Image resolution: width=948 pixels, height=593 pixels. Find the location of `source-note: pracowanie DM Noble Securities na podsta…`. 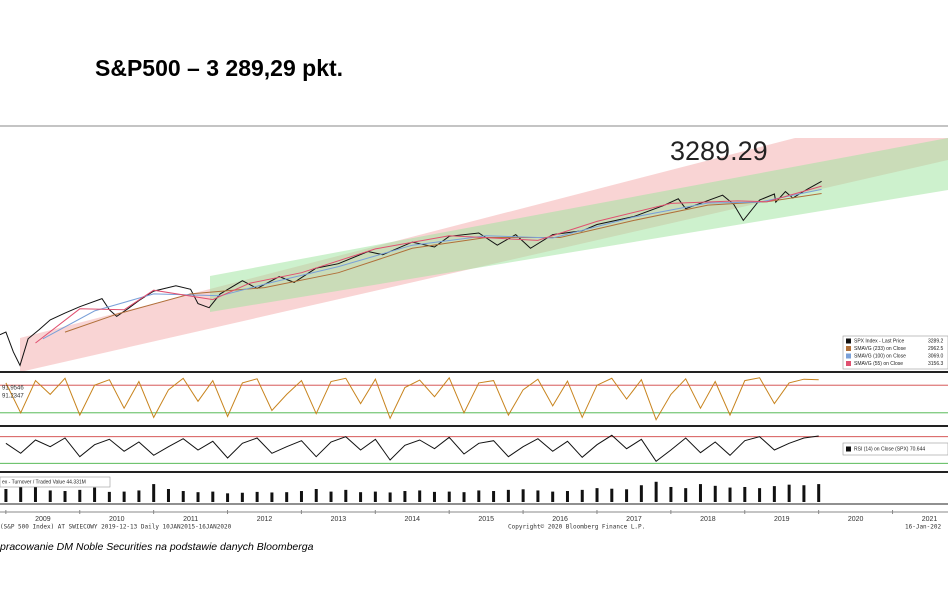

source-note: pracowanie DM Noble Securities na podsta… is located at coordinates (157, 547).